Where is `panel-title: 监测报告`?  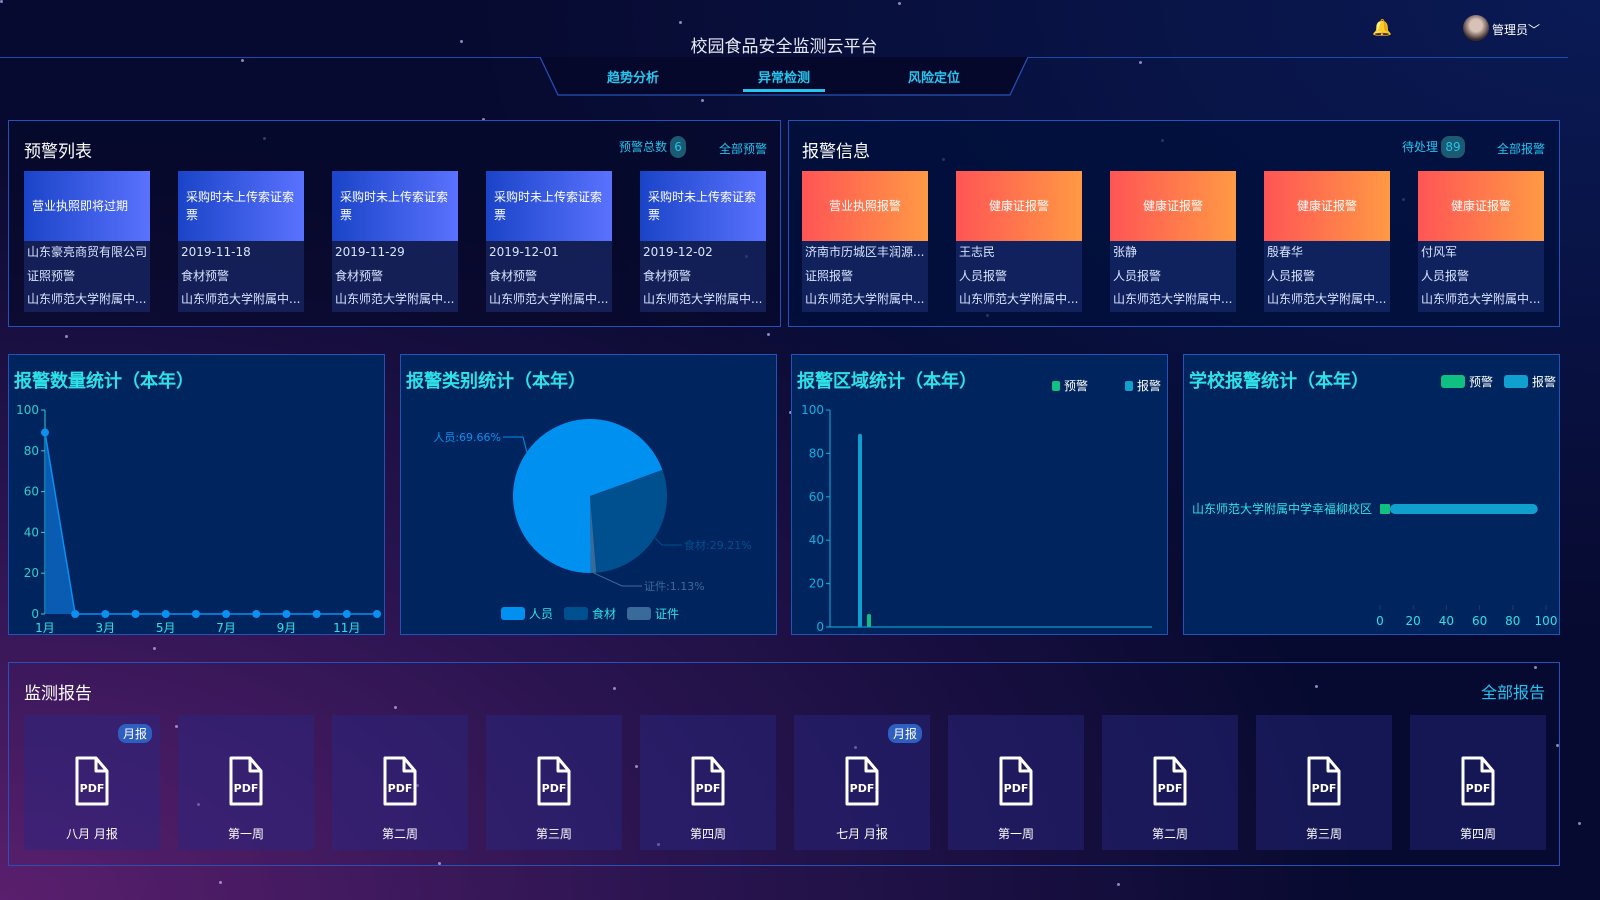 panel-title: 监测报告 is located at coordinates (58, 694).